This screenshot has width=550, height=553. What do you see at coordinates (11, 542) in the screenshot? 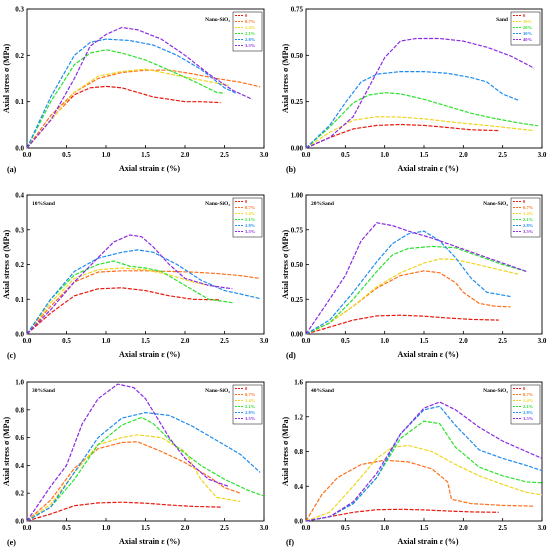
I see `panel-label: (e)` at bounding box center [11, 542].